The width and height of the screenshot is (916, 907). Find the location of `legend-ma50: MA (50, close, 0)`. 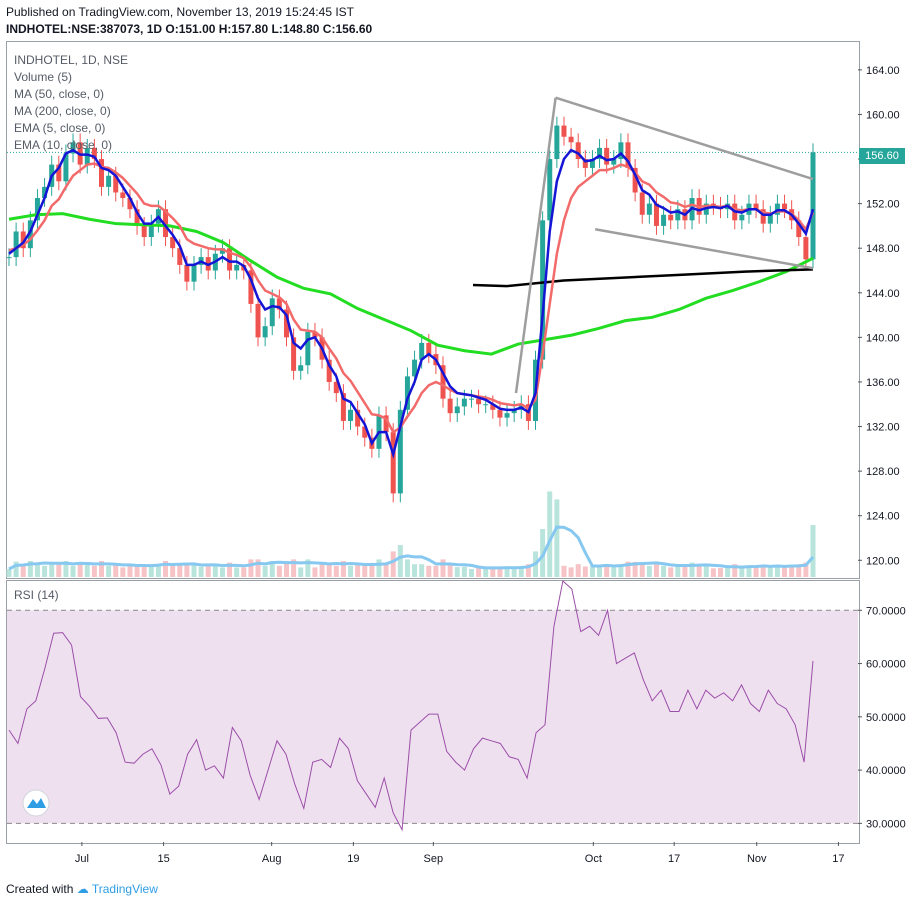

legend-ma50: MA (50, close, 0) is located at coordinates (59, 94).